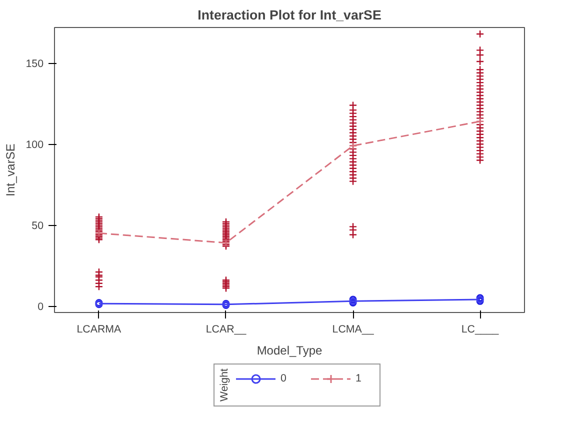  What do you see at coordinates (227, 330) in the screenshot?
I see `x-tick-label: LCAR__` at bounding box center [227, 330].